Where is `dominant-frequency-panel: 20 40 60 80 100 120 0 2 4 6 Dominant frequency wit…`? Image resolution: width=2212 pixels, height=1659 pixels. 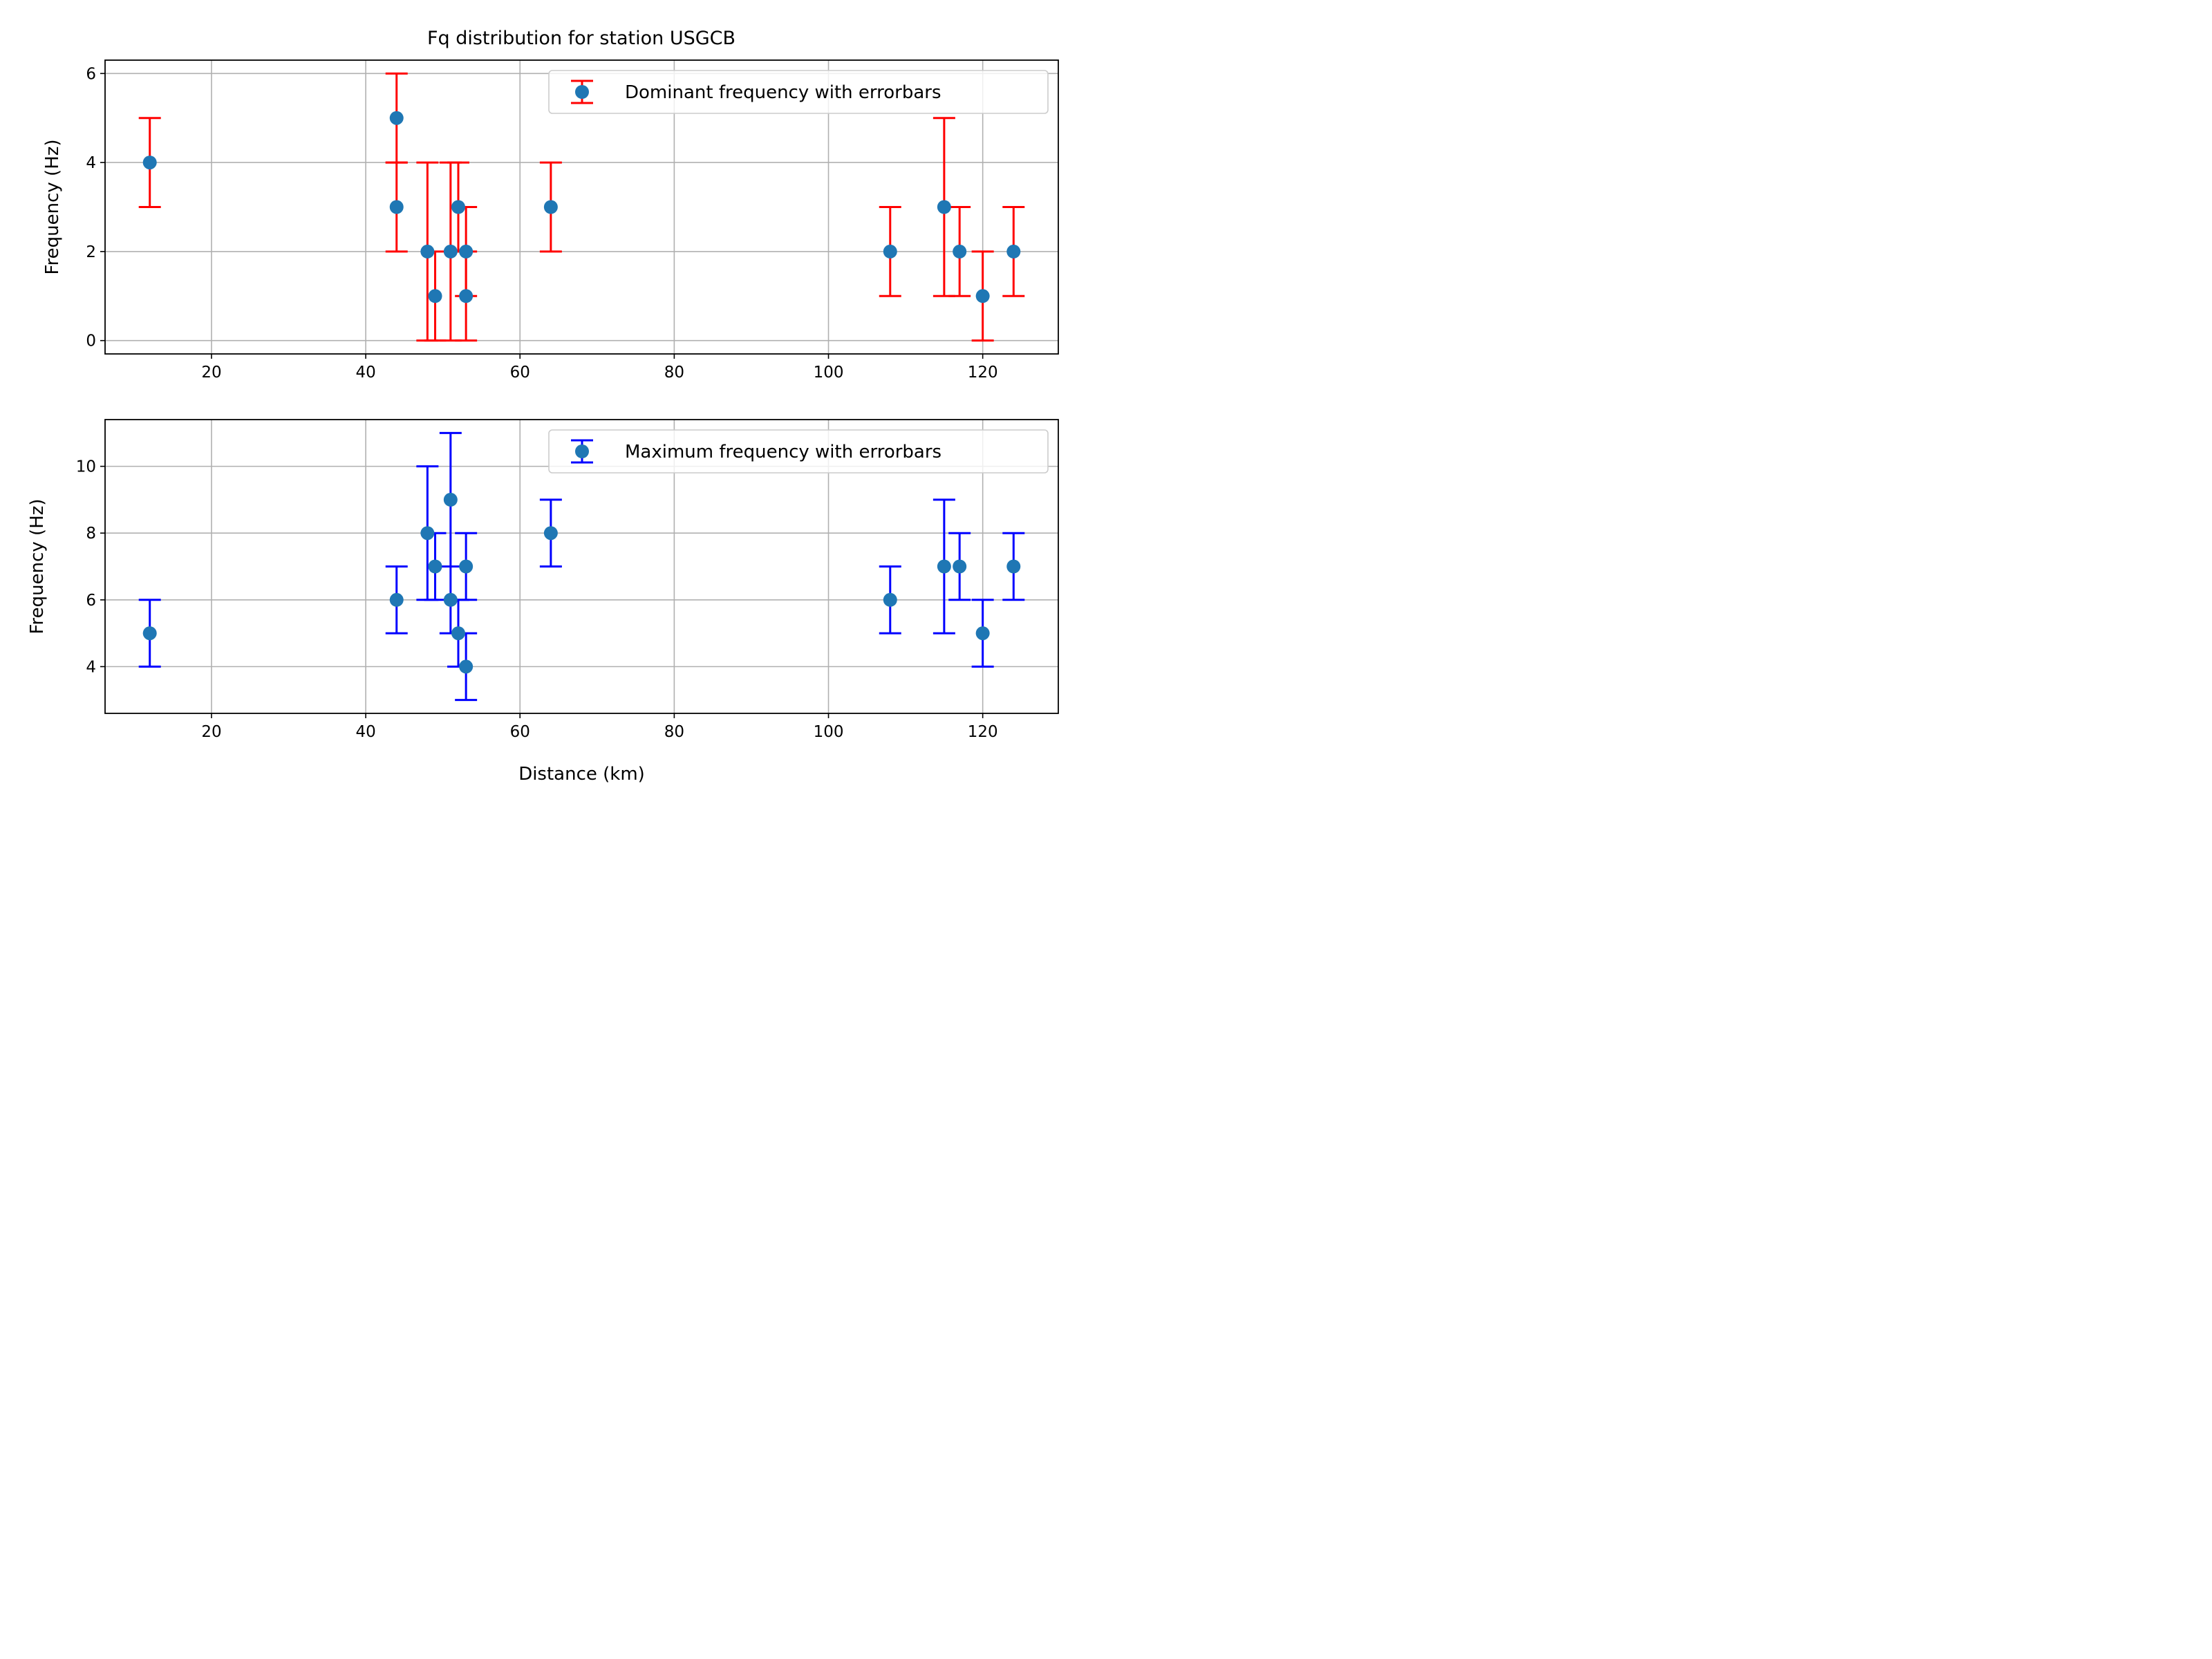
dominant-frequency-panel: 20 40 60 80 100 120 0 2 4 6 Dominant frequency wit… is located at coordinates (550, 221).